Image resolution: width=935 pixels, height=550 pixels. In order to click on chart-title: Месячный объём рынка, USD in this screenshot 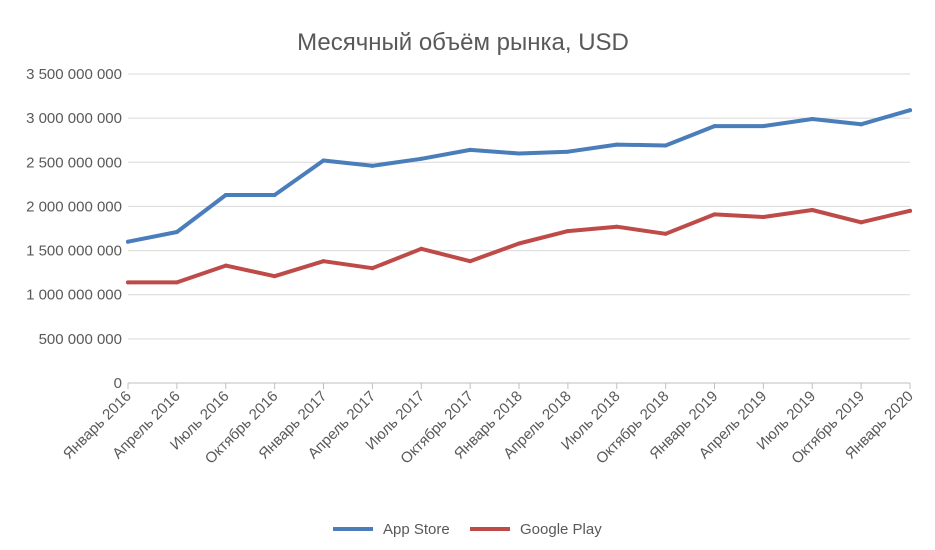, I will do `click(463, 42)`.